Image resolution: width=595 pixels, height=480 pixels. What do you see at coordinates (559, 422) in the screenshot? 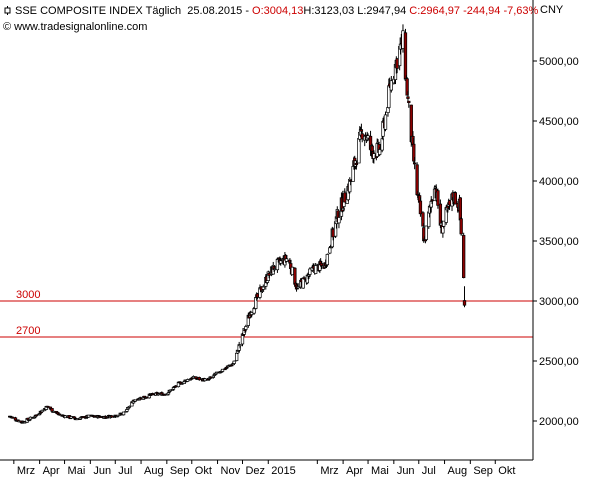
I see `y-tick-label: 2000,00` at bounding box center [559, 422].